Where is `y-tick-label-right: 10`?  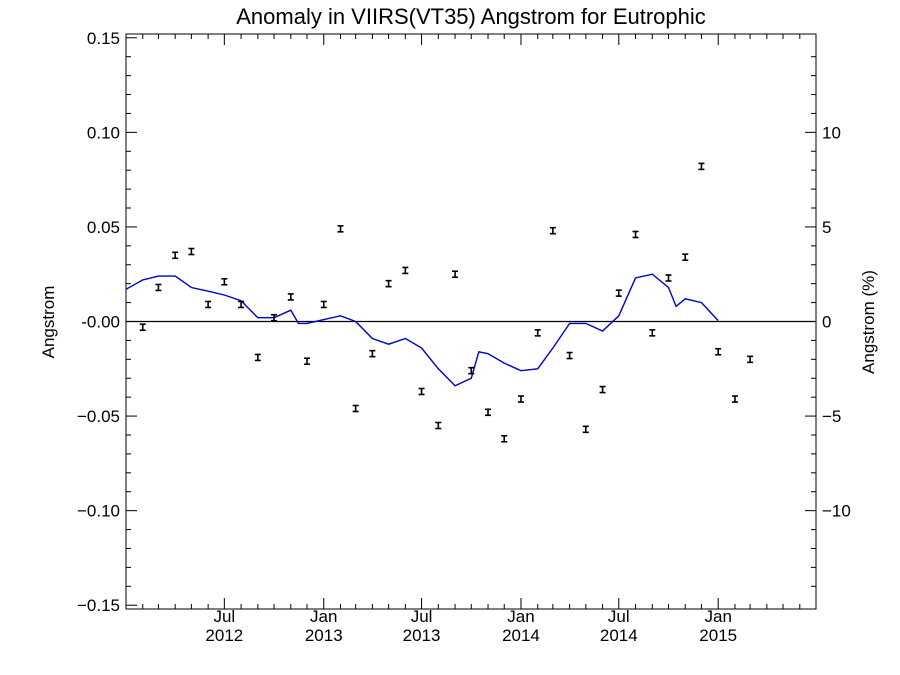
y-tick-label-right: 10 is located at coordinates (831, 132).